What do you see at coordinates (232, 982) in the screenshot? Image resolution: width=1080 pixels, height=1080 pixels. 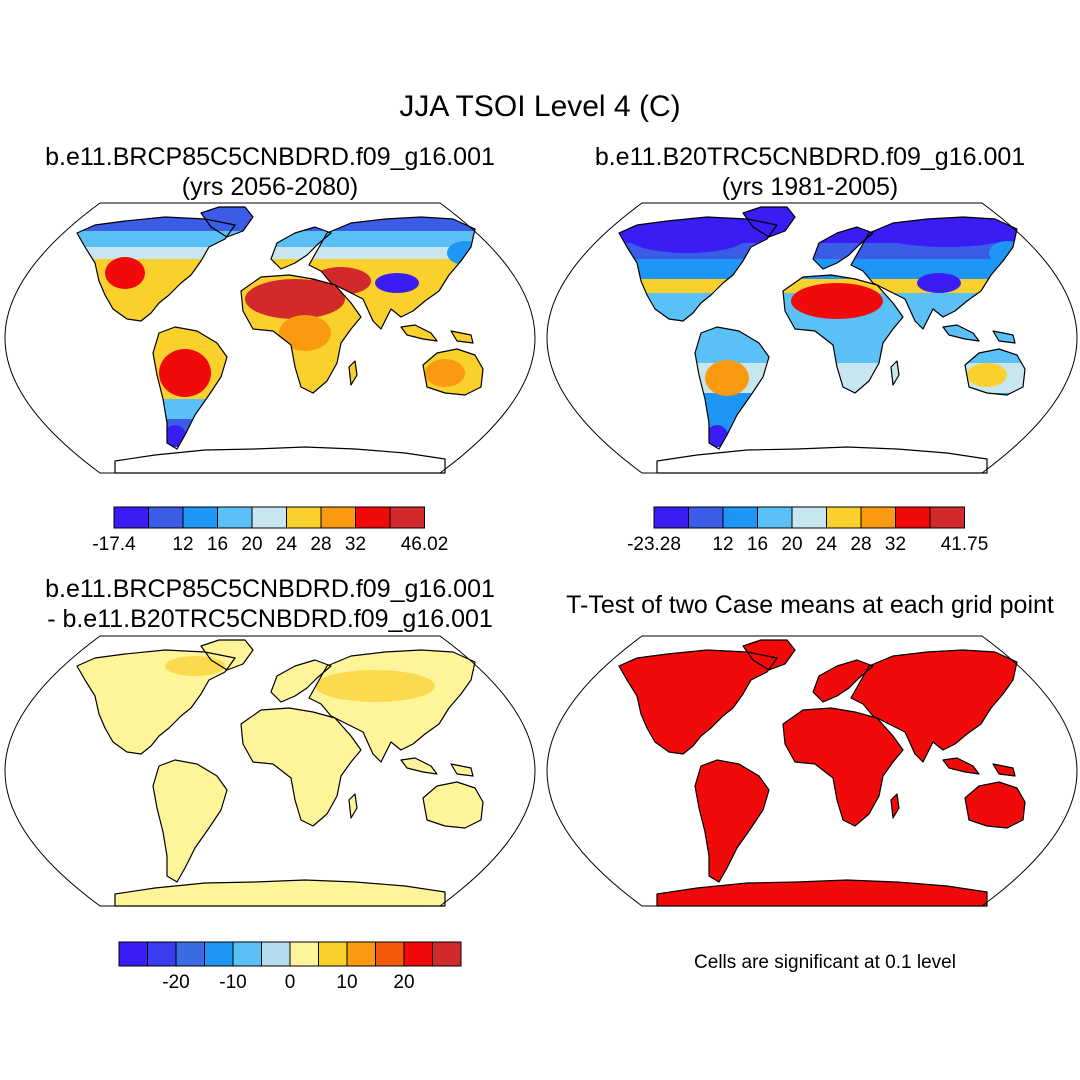 I see `colorbar-tick-label: -10` at bounding box center [232, 982].